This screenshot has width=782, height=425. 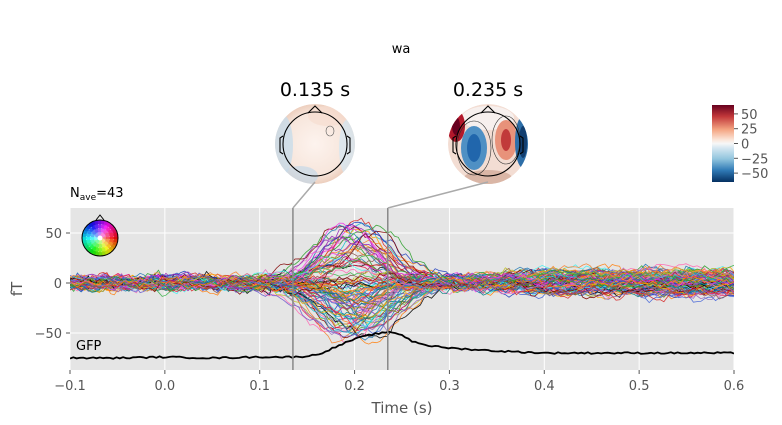 What do you see at coordinates (315, 90) in the screenshot?
I see `topomap-title-1: 0.135 s` at bounding box center [315, 90].